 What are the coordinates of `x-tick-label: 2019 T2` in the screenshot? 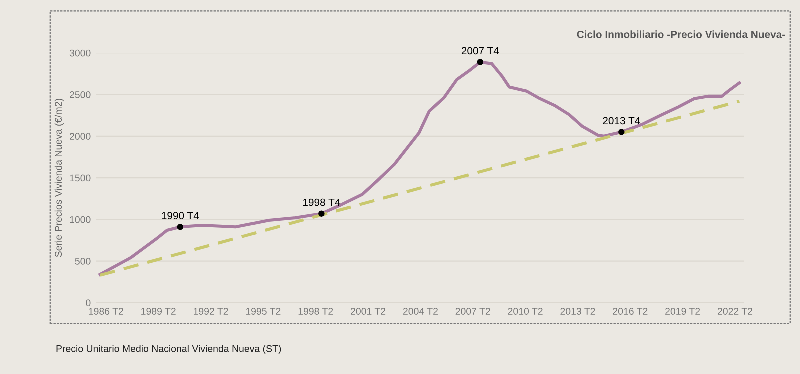 It's located at (683, 311).